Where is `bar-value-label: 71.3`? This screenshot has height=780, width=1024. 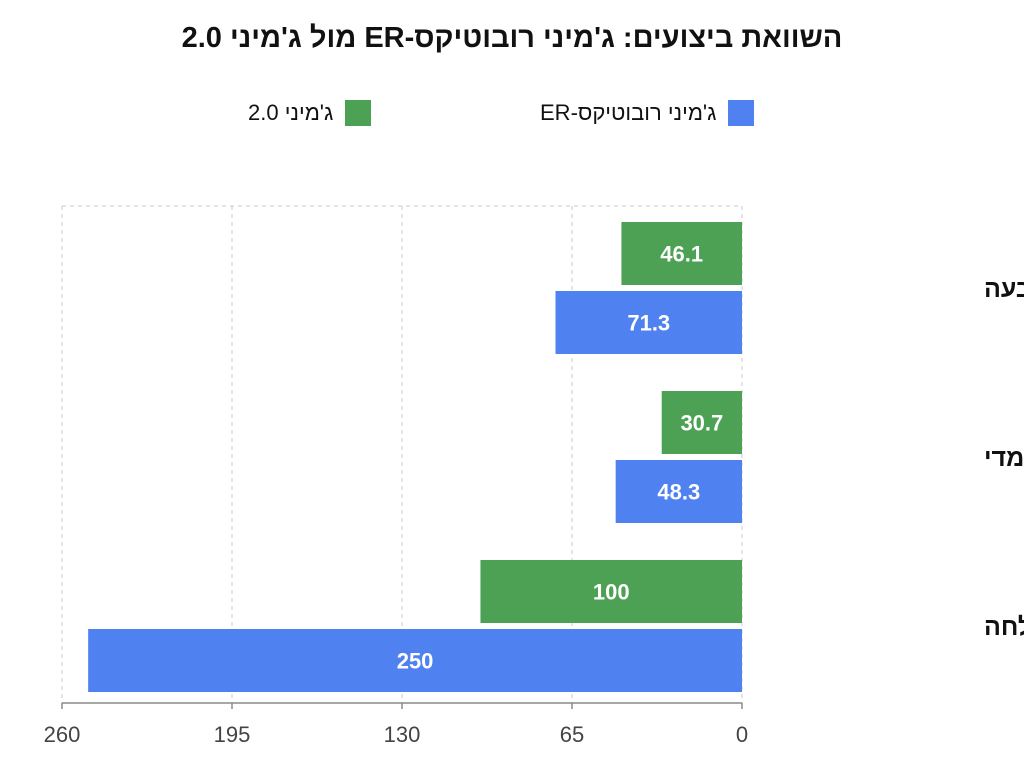
bar-value-label: 71.3 is located at coordinates (648, 323).